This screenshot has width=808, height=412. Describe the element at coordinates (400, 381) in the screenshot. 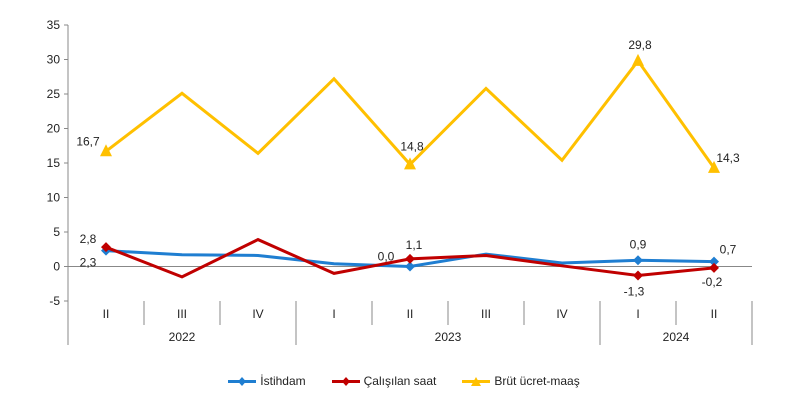

I see `legend-label: Çalışılan saat` at that location.